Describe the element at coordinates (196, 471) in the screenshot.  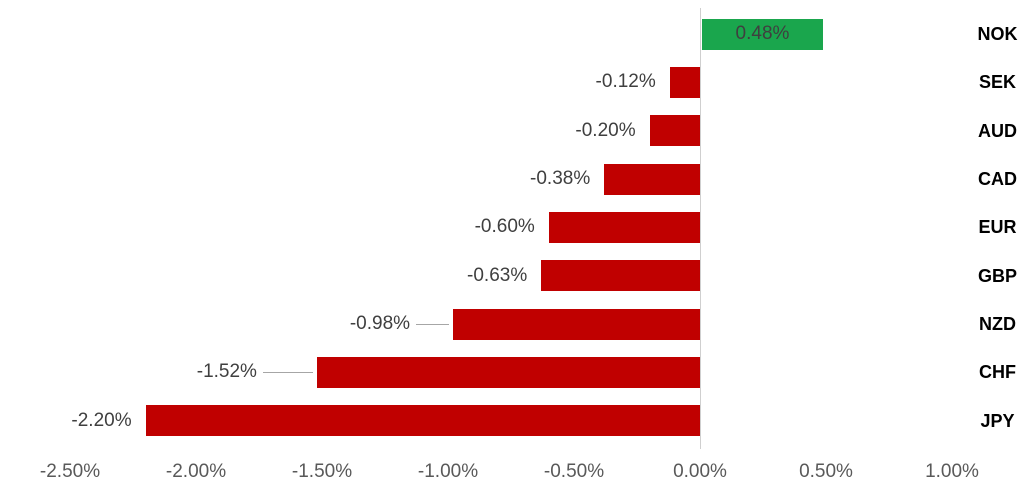
I see `x-tick-label: -2.00%` at that location.